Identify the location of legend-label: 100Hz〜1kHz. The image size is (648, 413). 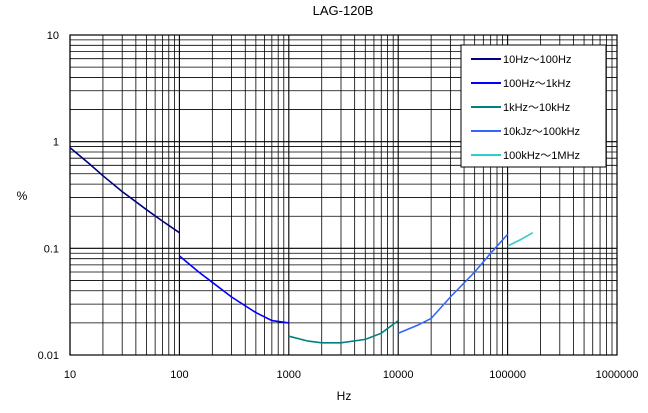
(537, 84).